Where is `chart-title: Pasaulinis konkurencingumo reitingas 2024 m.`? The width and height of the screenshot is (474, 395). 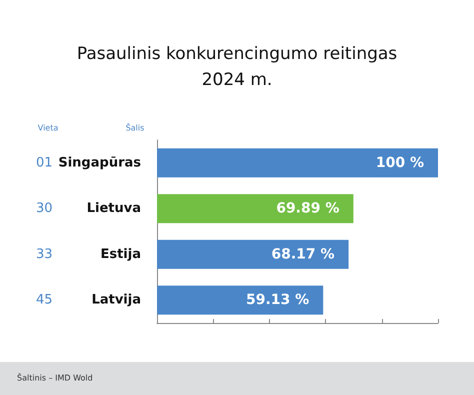
chart-title: Pasaulinis konkurencingumo reitingas 2024 m. is located at coordinates (237, 67).